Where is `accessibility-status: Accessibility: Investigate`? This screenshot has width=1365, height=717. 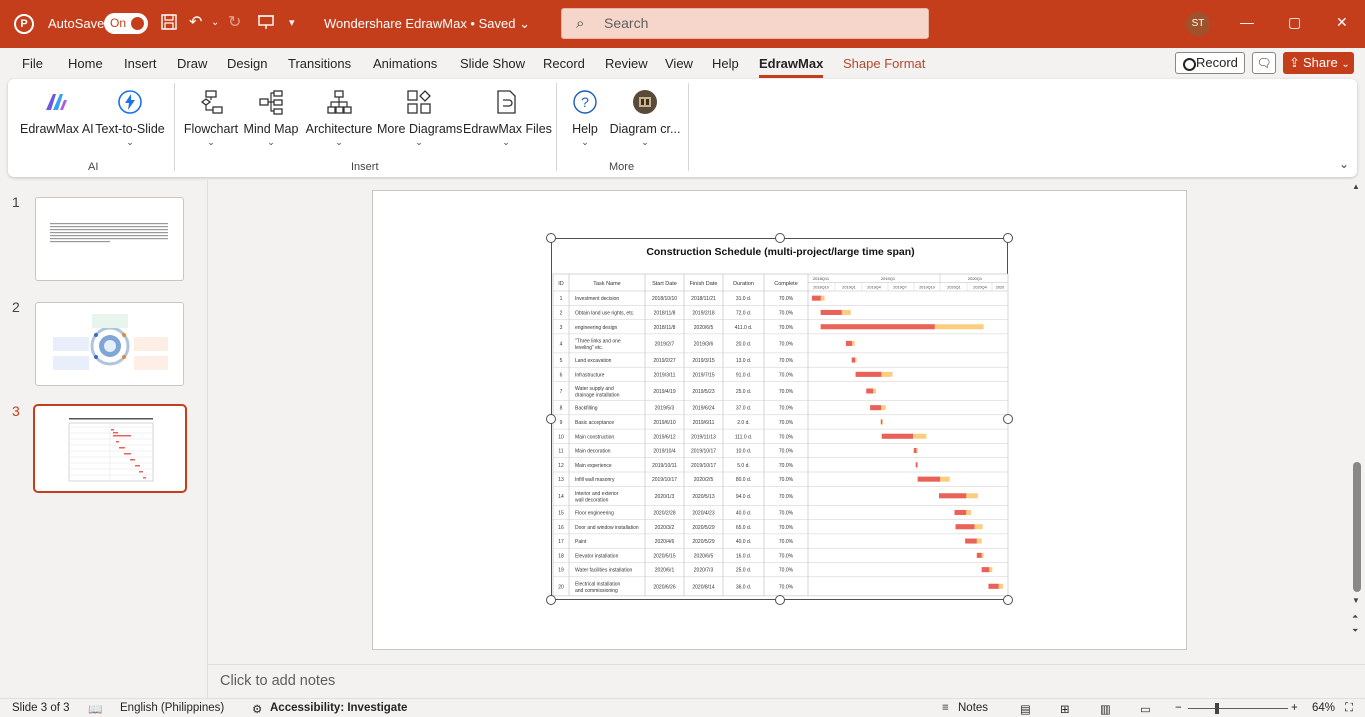 accessibility-status: Accessibility: Investigate is located at coordinates (339, 708).